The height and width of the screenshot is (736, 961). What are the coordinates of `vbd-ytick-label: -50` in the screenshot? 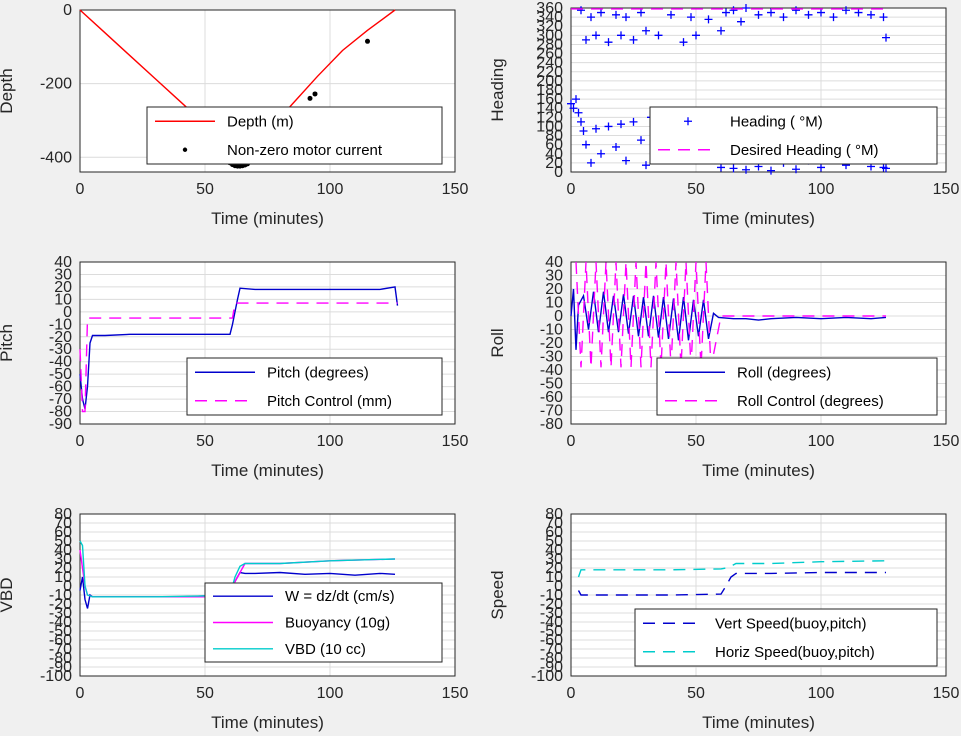 It's located at (60, 631).